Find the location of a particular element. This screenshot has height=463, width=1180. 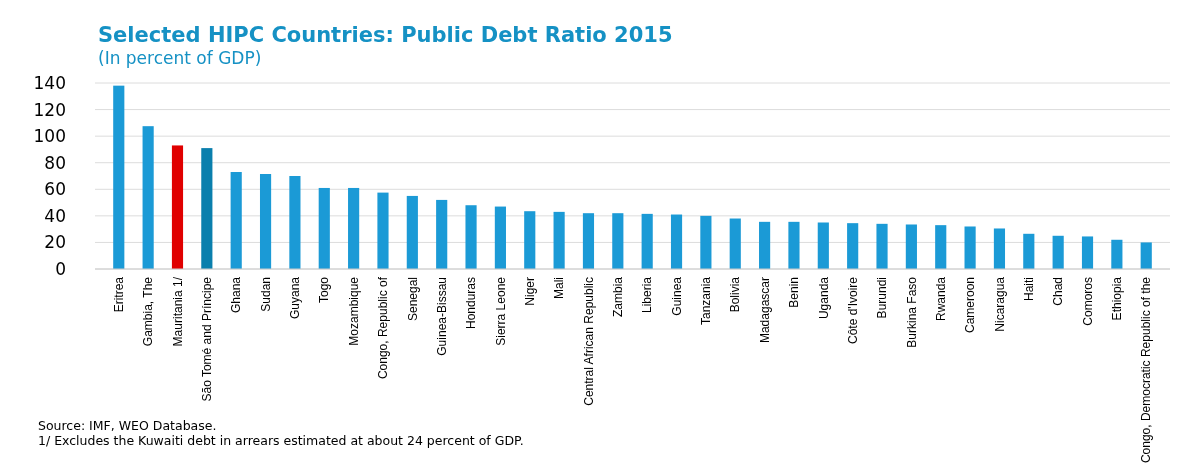

y-tick-label: 120 is located at coordinates (49, 109).